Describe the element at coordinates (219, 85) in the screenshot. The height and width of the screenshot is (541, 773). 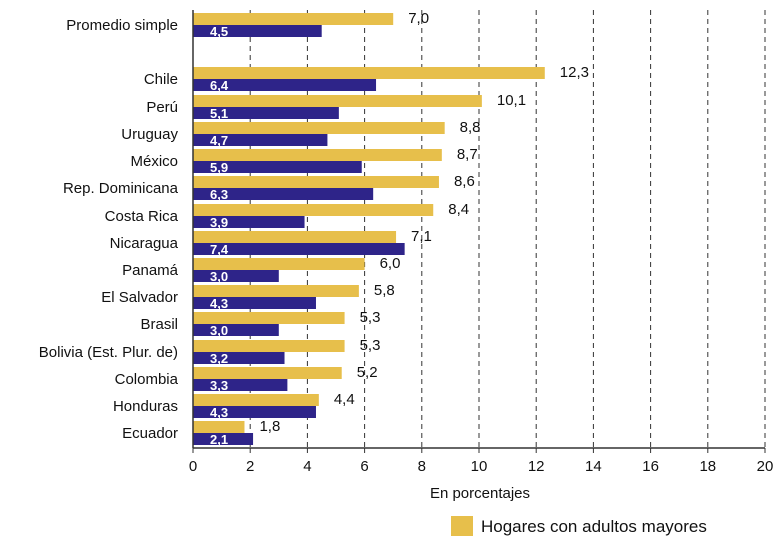
I see `data-label-secondary-1: 6,4` at that location.